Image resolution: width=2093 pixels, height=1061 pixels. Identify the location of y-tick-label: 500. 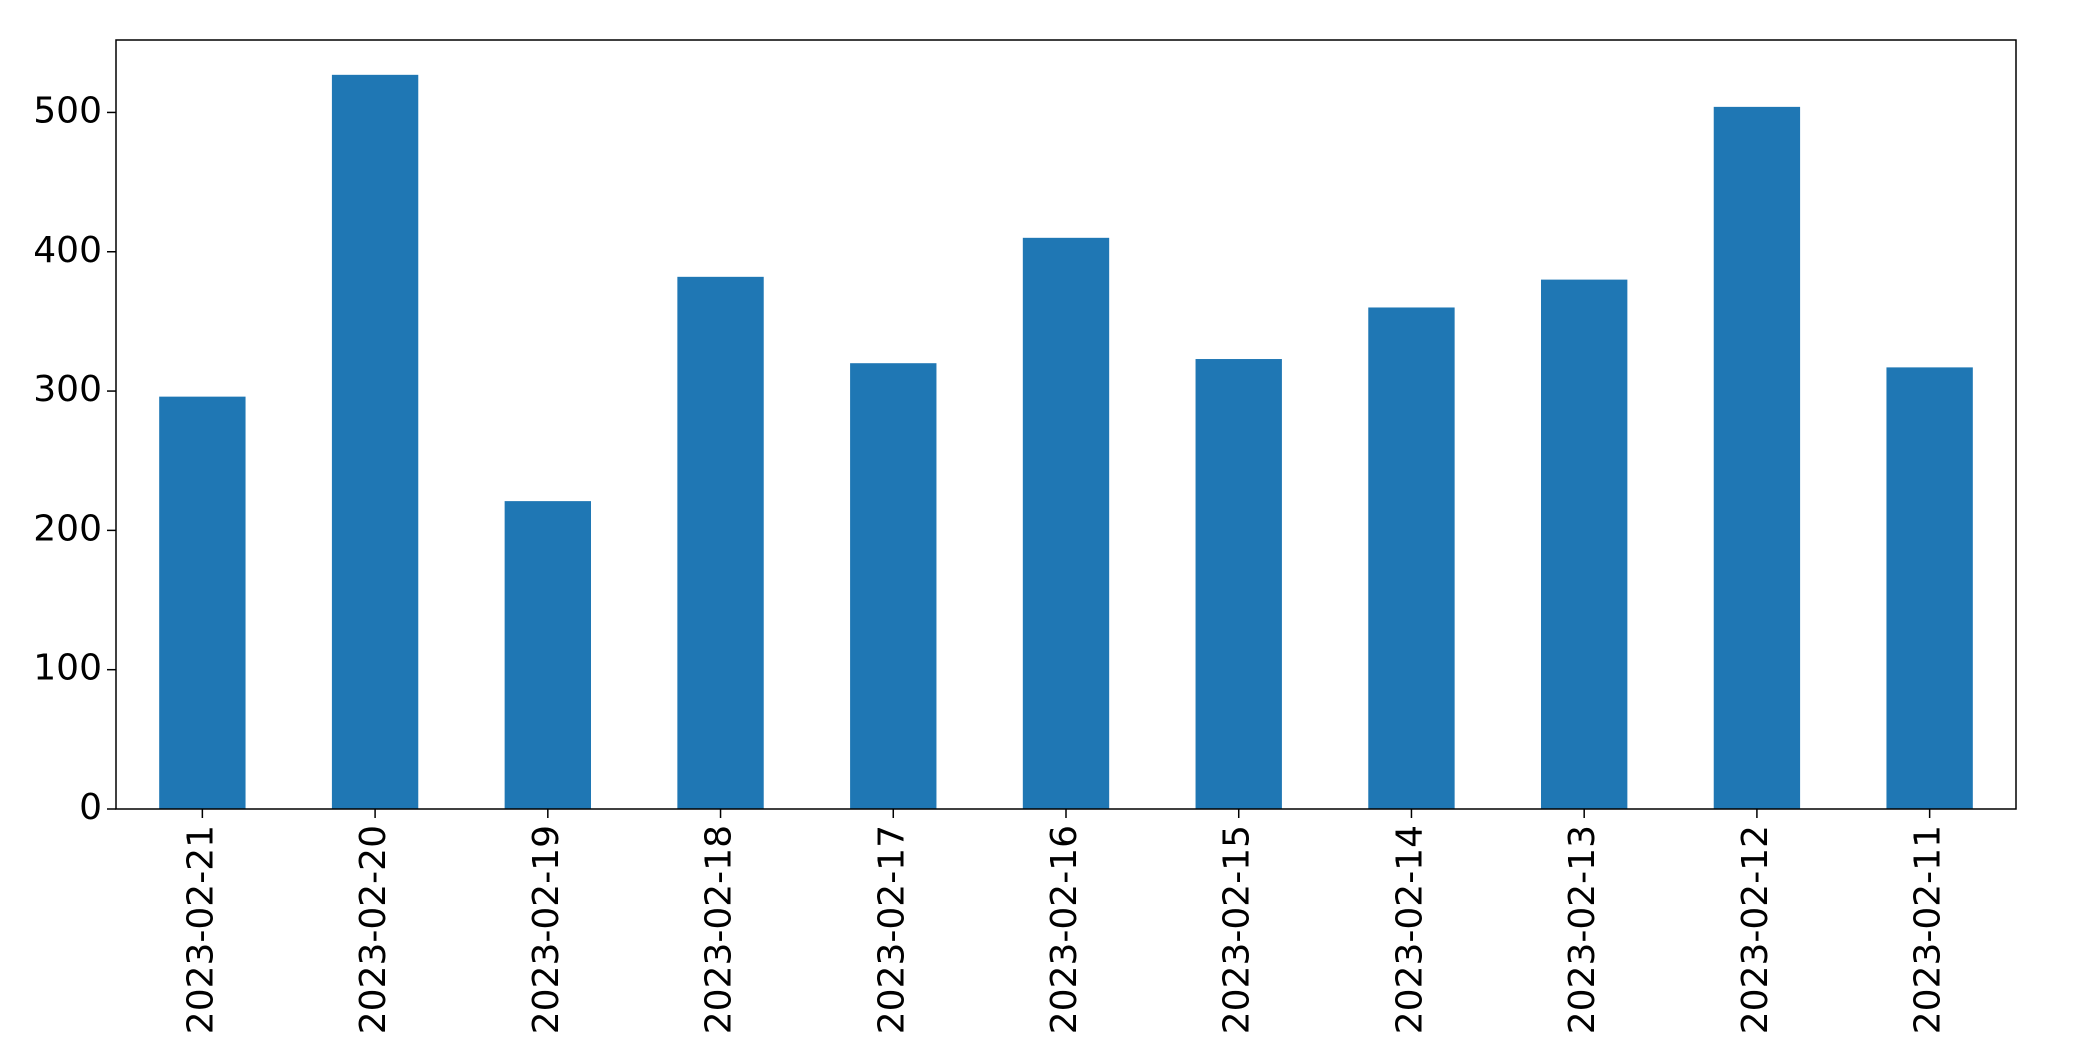
(67, 110).